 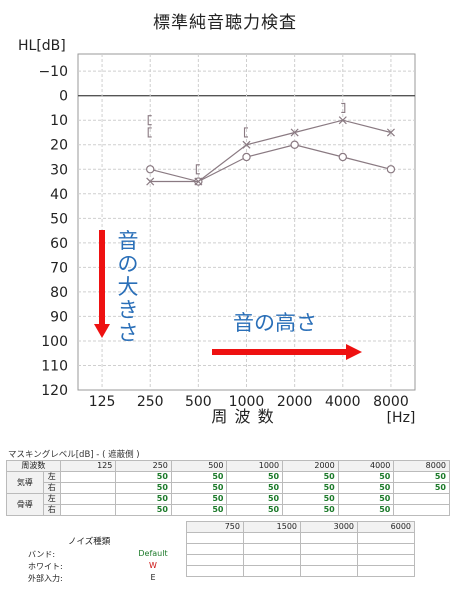 What do you see at coordinates (150, 402) in the screenshot?
I see `x-tick-label: 250` at bounding box center [150, 402].